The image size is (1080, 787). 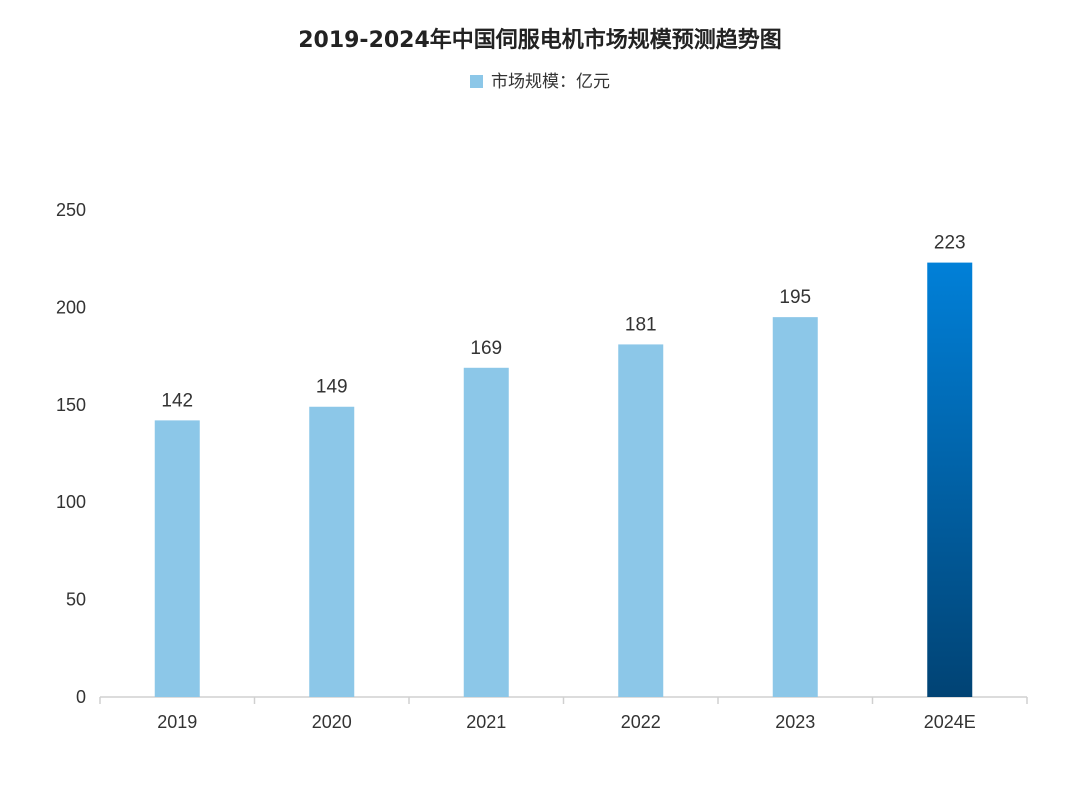 I want to click on y-tick-label: 200, so click(x=71, y=307).